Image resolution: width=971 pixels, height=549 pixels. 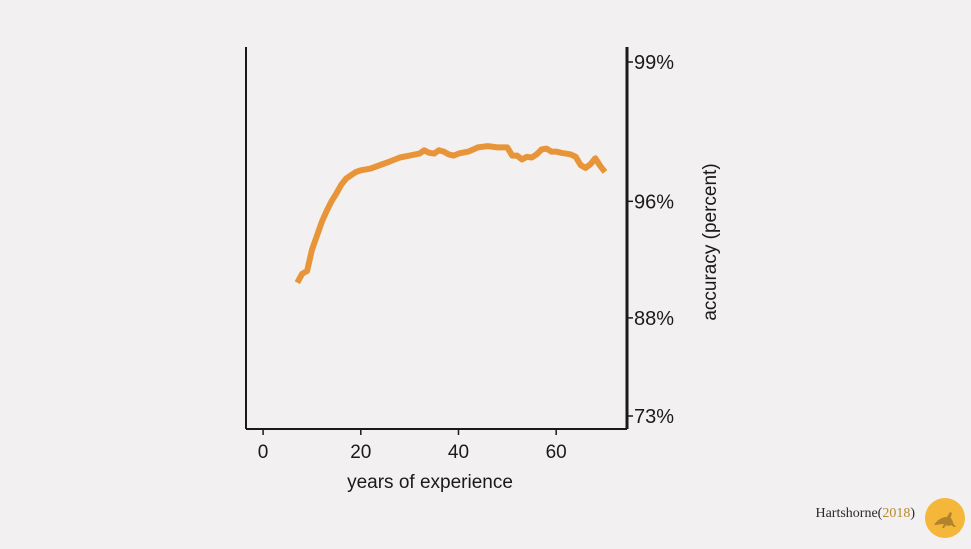 I want to click on chart-marks, so click(x=451, y=214).